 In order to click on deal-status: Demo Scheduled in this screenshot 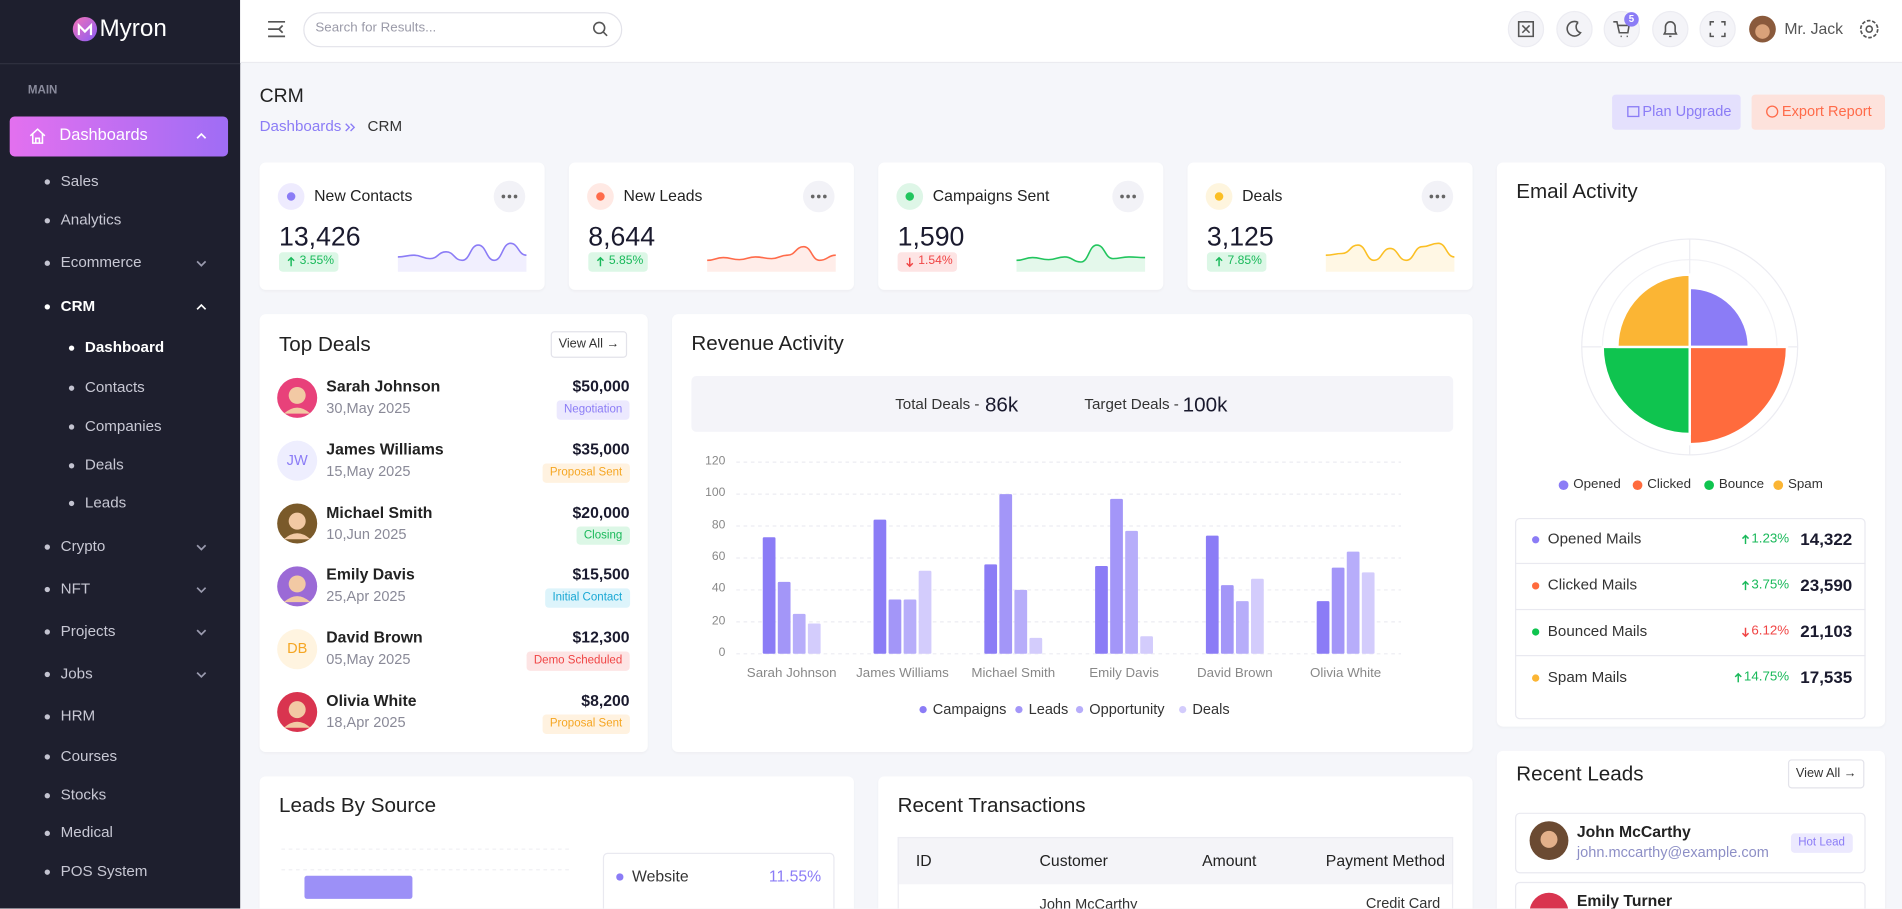, I will do `click(578, 661)`.